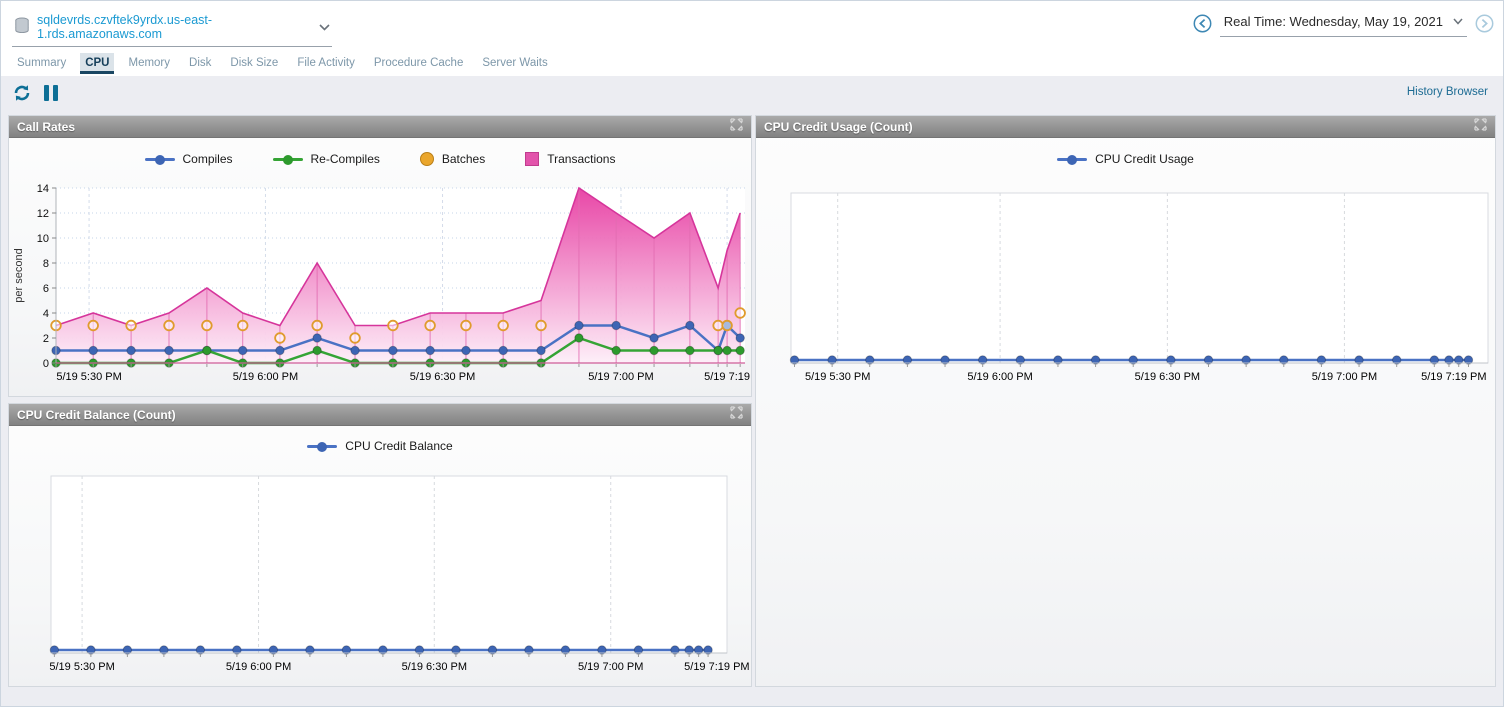  I want to click on history-browser-link: History Browser, so click(1447, 92).